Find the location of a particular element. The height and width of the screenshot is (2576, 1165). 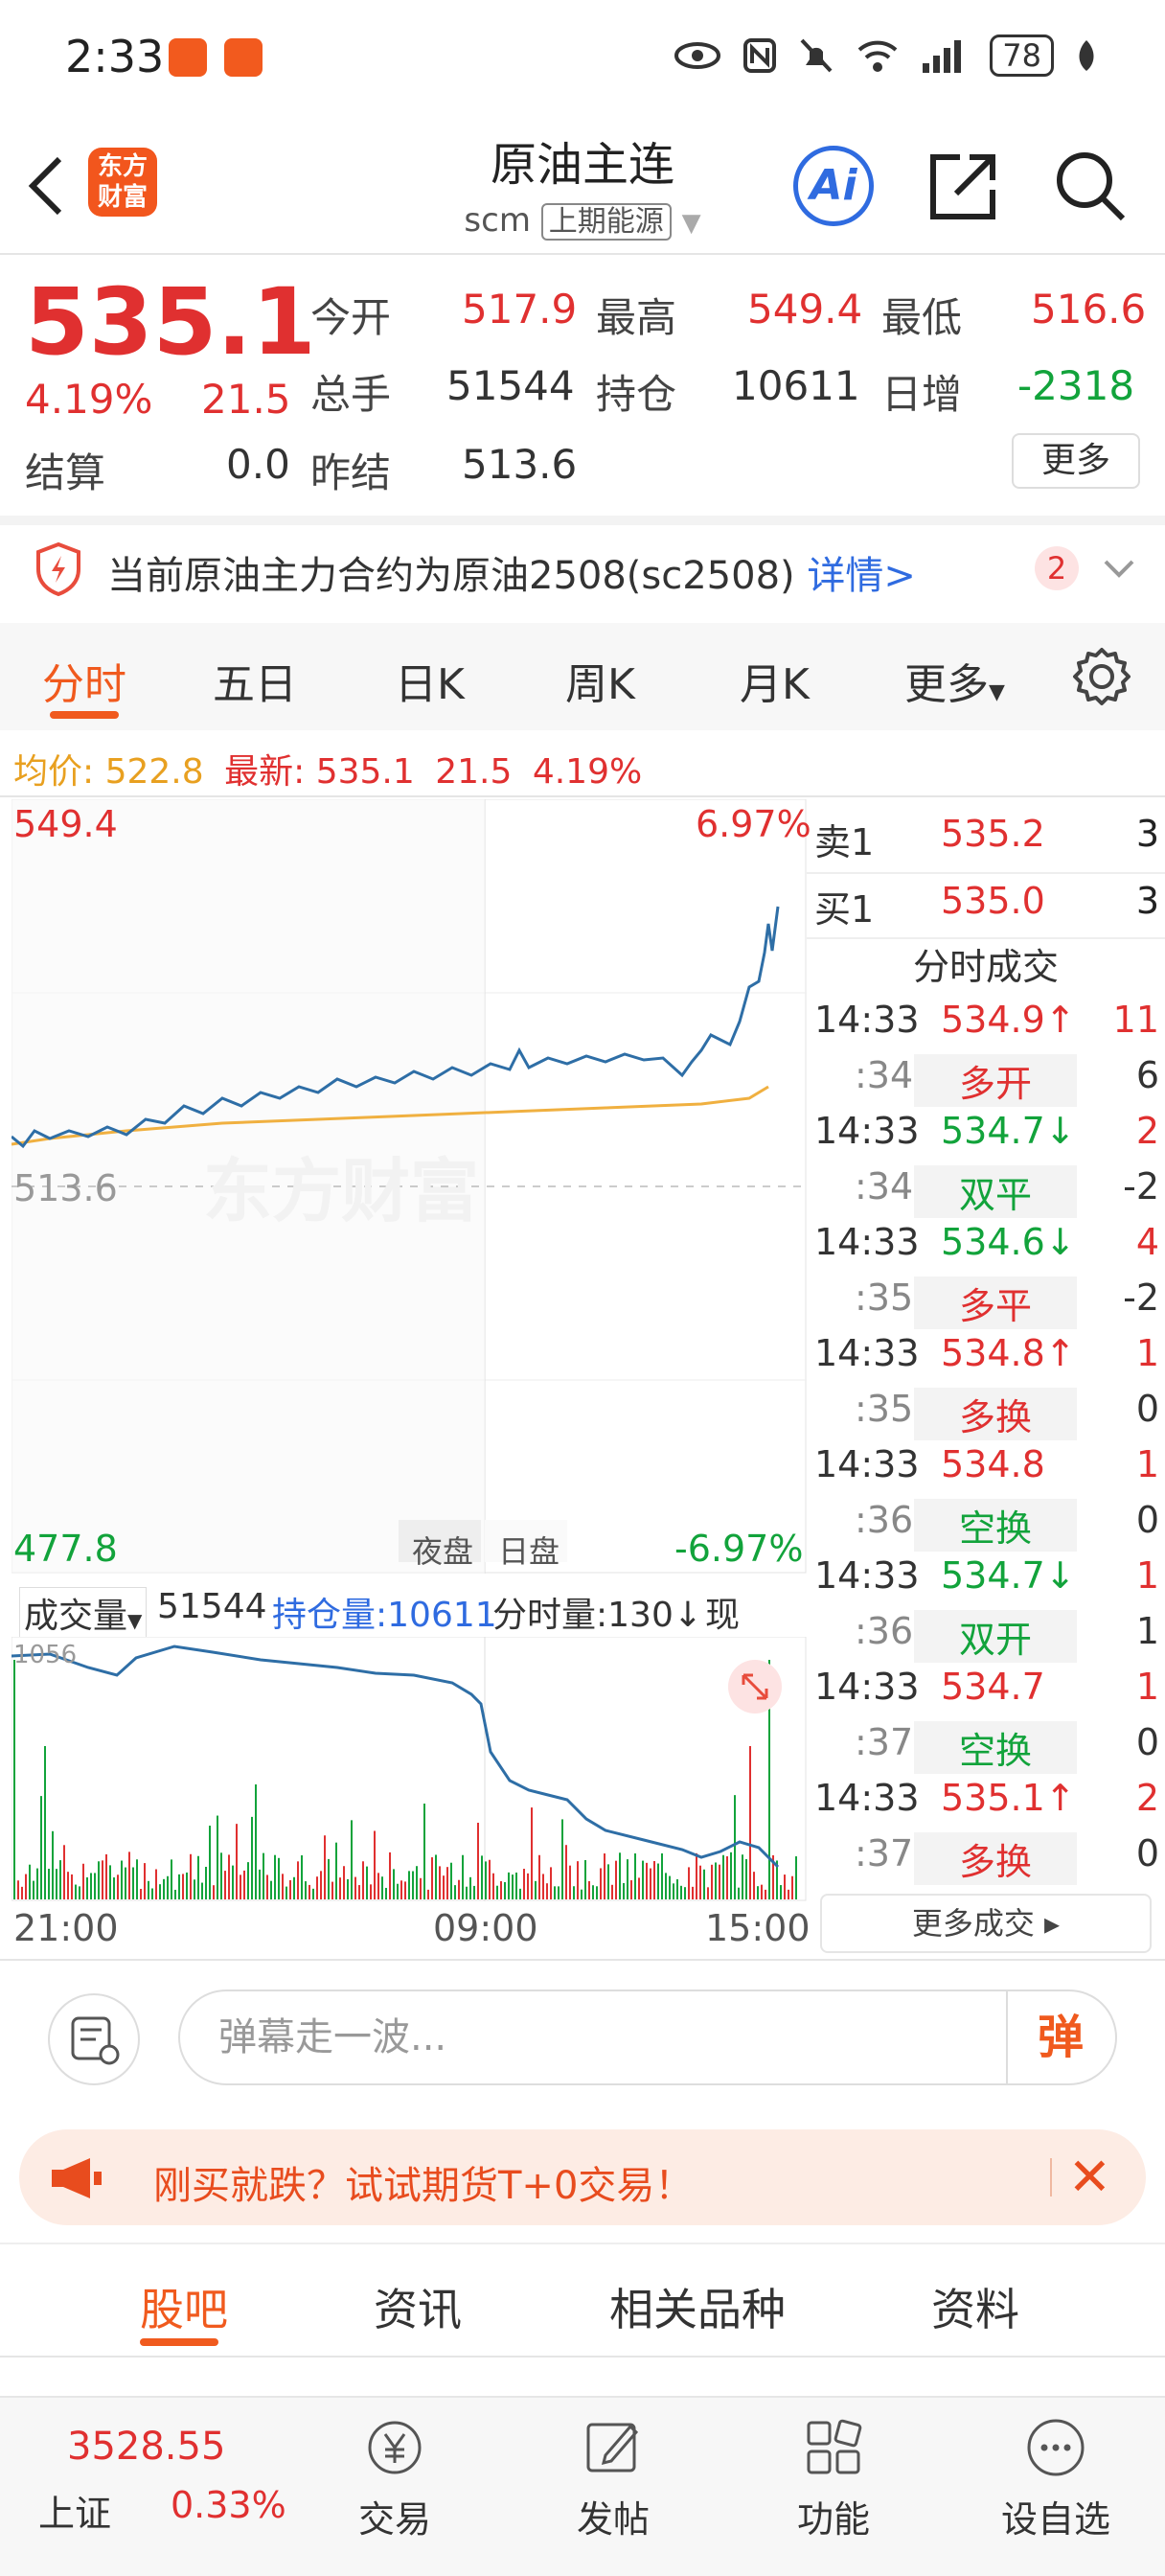

night-session-label: 夜盘 is located at coordinates (443, 1552).